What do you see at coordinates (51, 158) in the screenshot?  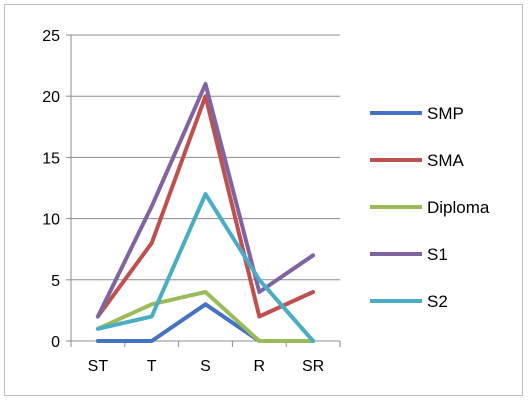 I see `y-tick-label: 15` at bounding box center [51, 158].